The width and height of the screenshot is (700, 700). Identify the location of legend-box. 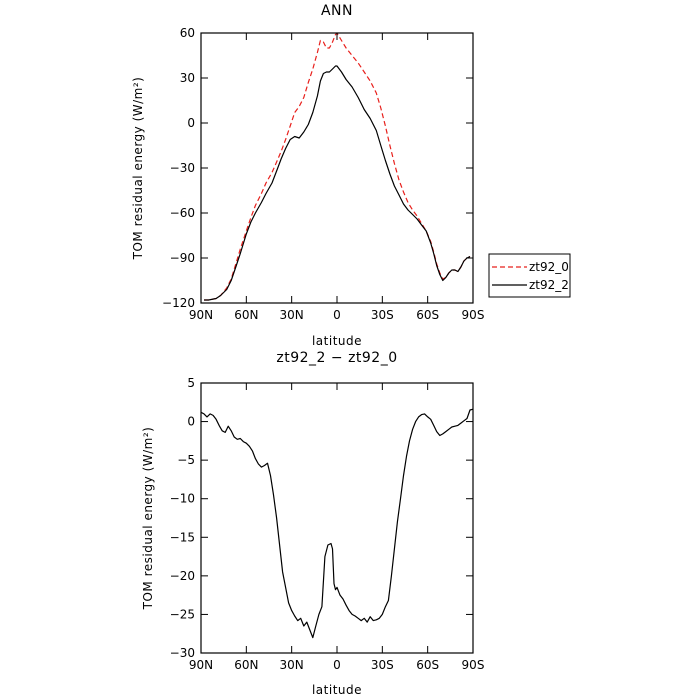
(529, 275).